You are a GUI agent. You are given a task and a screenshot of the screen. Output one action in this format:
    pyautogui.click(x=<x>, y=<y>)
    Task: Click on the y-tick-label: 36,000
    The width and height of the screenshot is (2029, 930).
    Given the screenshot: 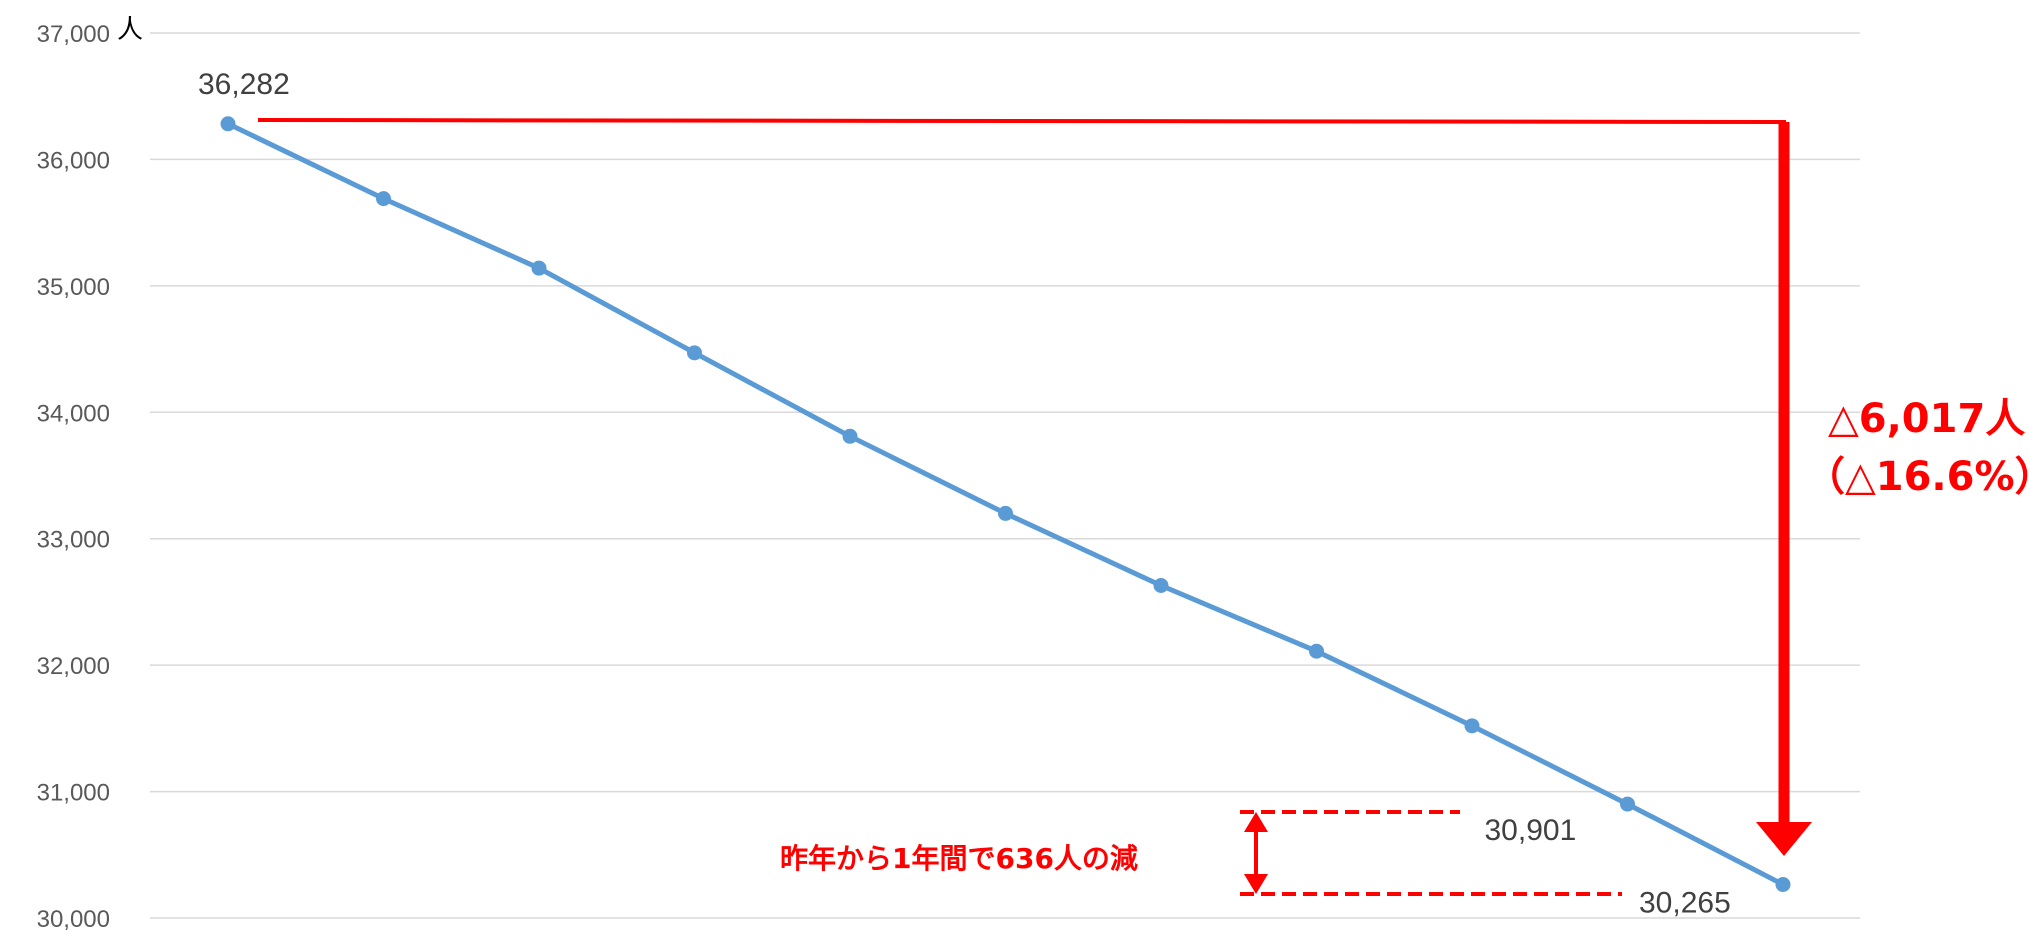 What is the action you would take?
    pyautogui.click(x=73, y=160)
    